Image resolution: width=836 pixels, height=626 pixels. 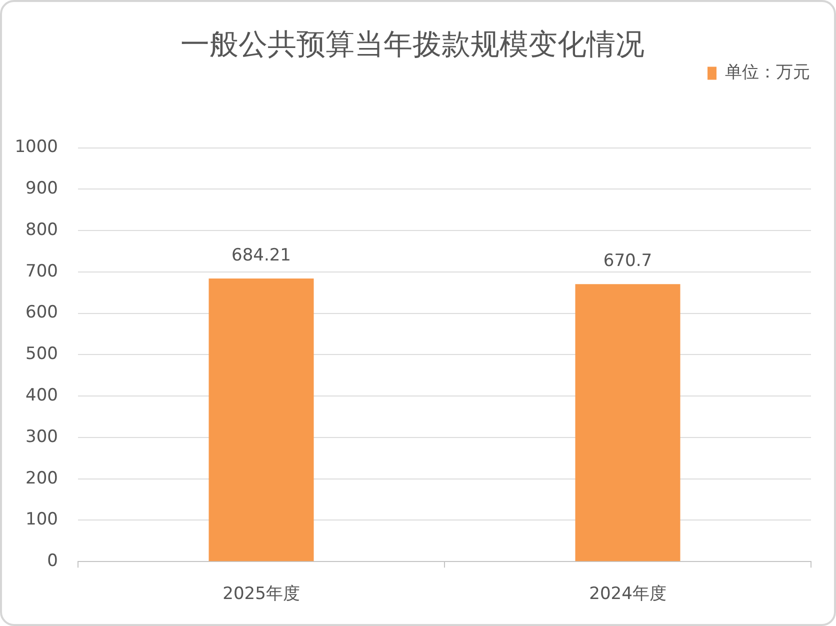 I want to click on y-tick-label: 200, so click(x=42, y=478).